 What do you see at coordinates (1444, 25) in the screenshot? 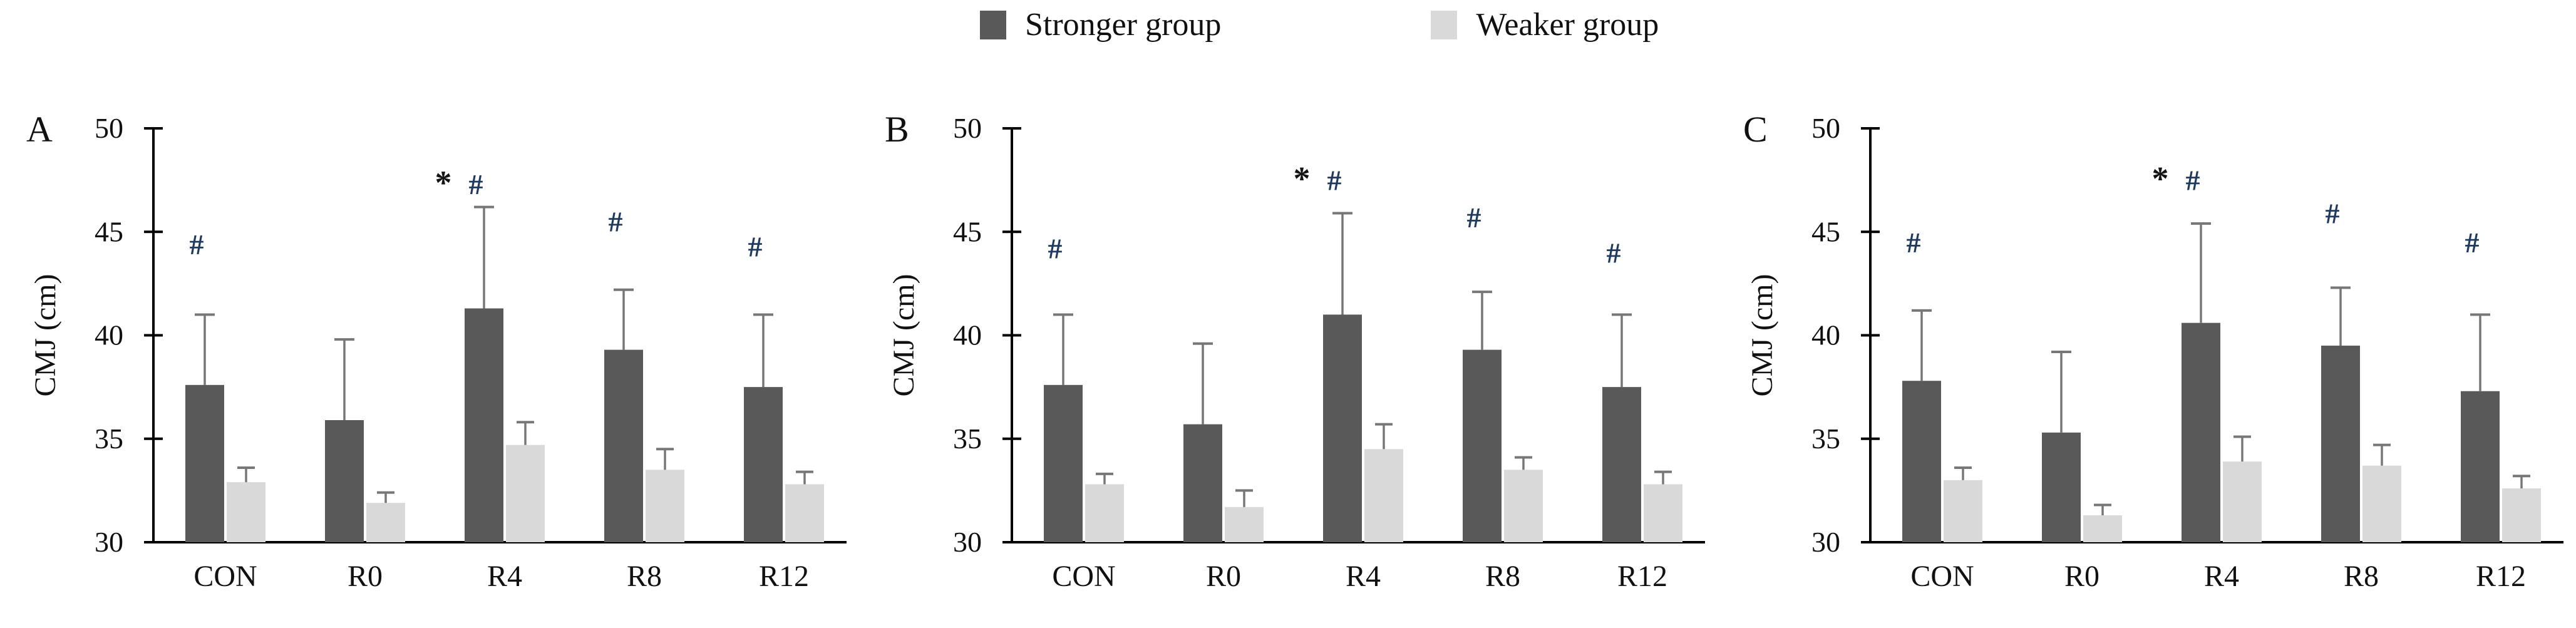
I see `weaker-group-swatch` at bounding box center [1444, 25].